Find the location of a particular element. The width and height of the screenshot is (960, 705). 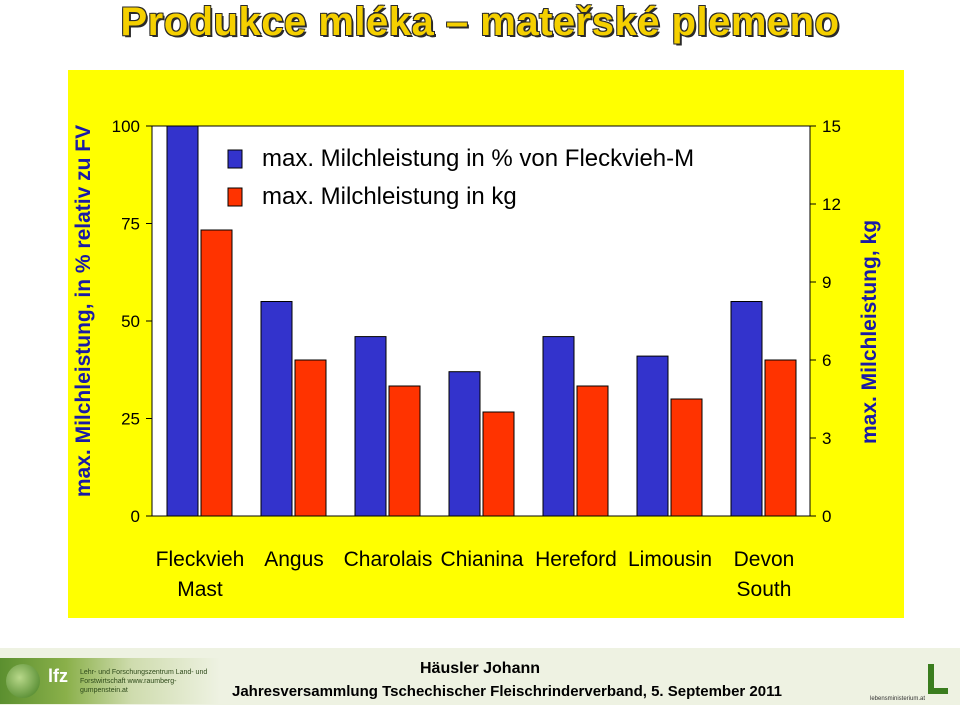

category-label: Limousin is located at coordinates (670, 559).